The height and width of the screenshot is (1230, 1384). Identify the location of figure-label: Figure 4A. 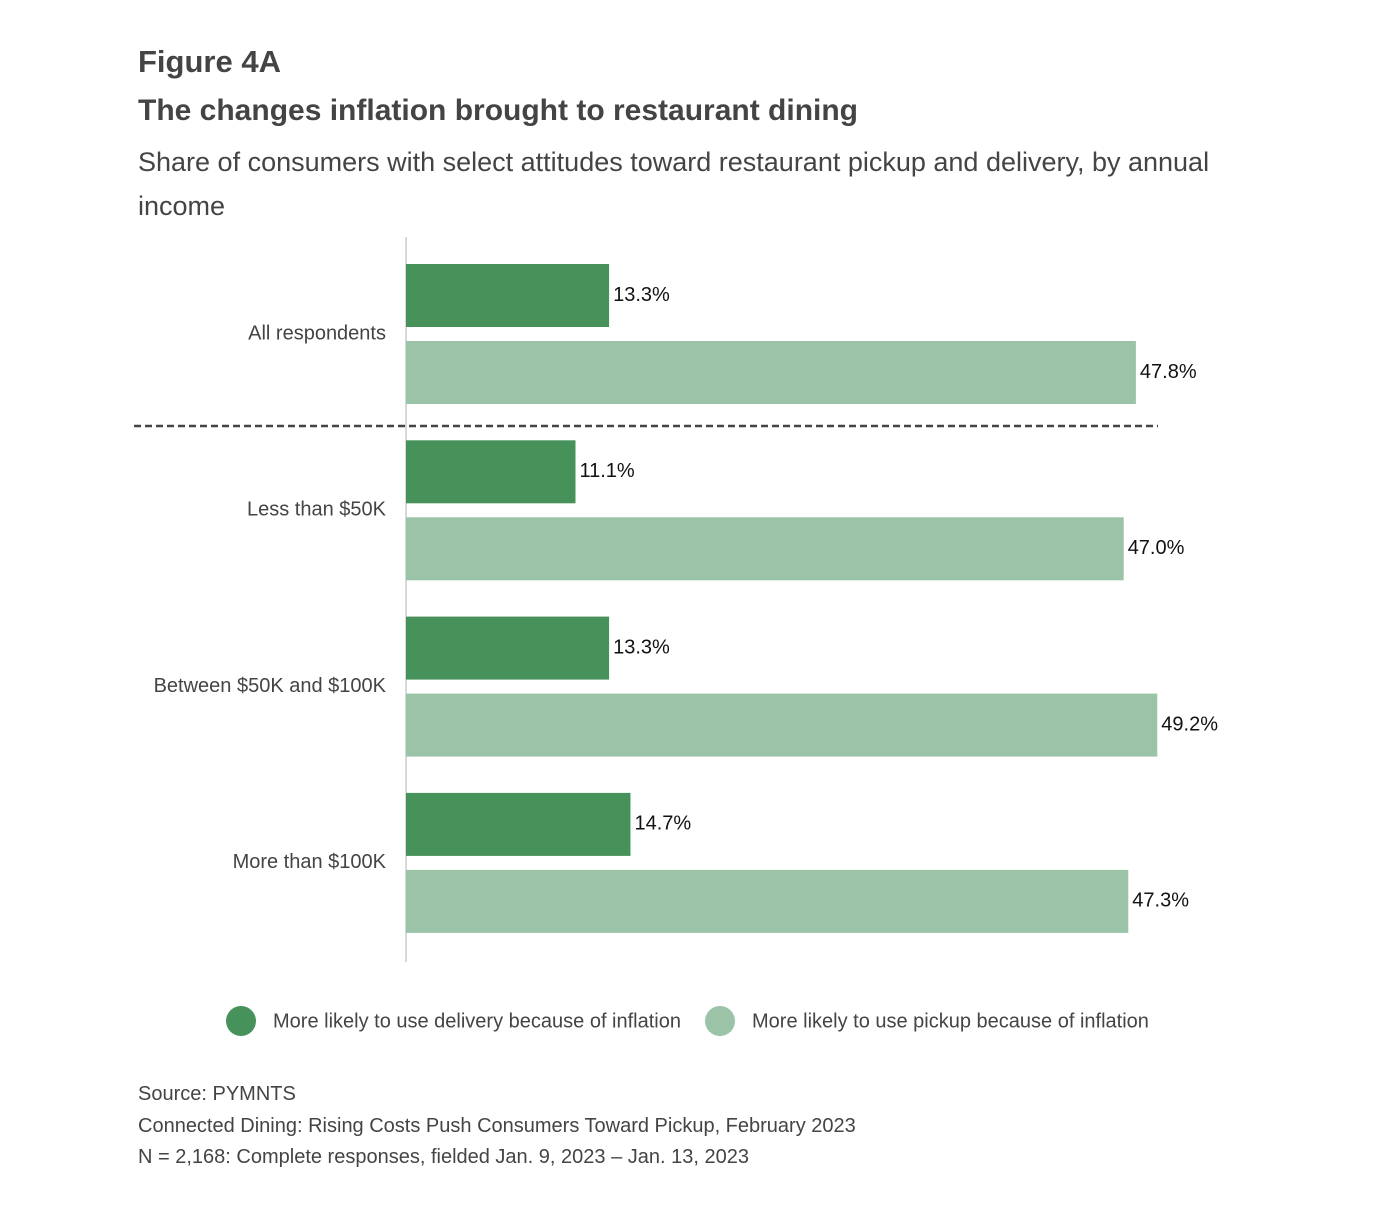
(209, 61).